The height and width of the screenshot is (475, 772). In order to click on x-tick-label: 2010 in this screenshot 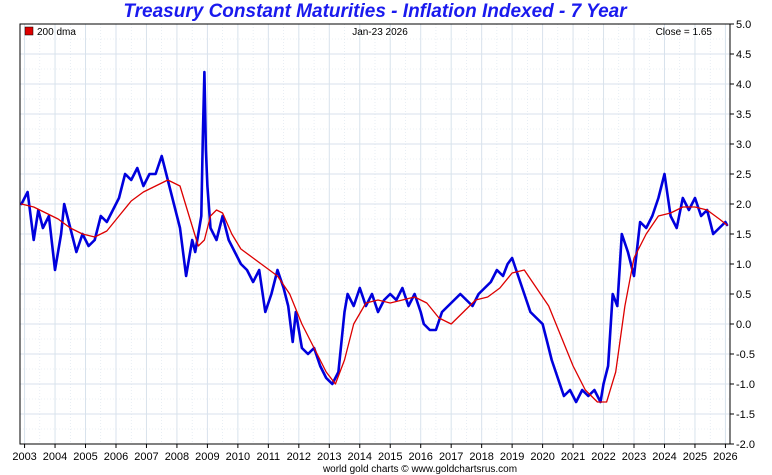, I will do `click(238, 457)`.